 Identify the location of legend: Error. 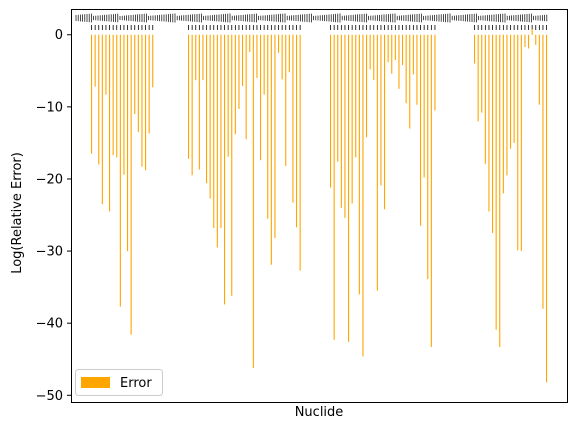
(119, 383).